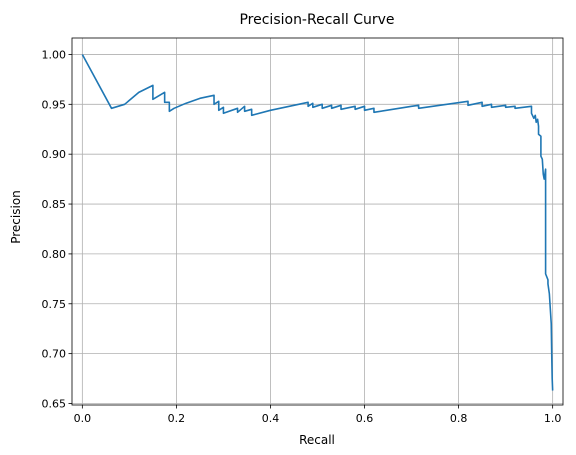 Image resolution: width=576 pixels, height=455 pixels. I want to click on x-tick-label: 0.2, so click(177, 418).